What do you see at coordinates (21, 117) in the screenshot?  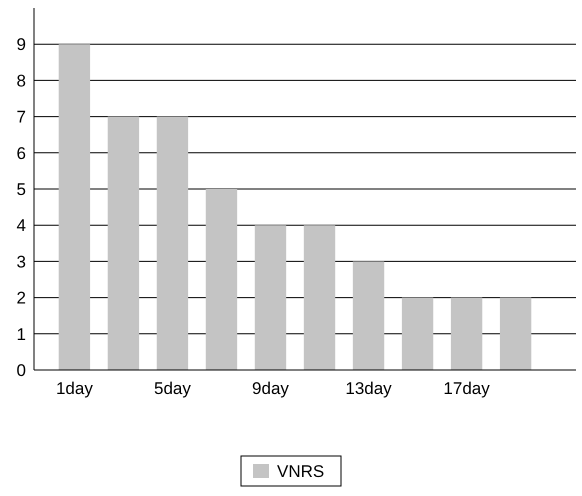 I see `y-tick-label: 7` at bounding box center [21, 117].